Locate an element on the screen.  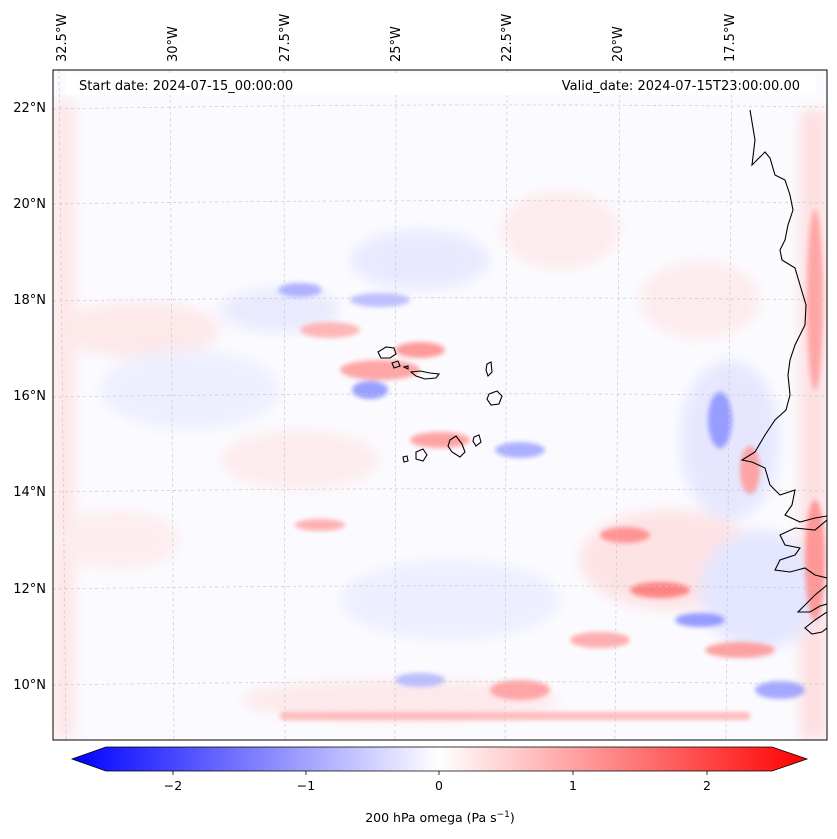
colorbar: −2 −1 0 1 2 200 hPa omega (Pa s−1) is located at coordinates (439, 785).